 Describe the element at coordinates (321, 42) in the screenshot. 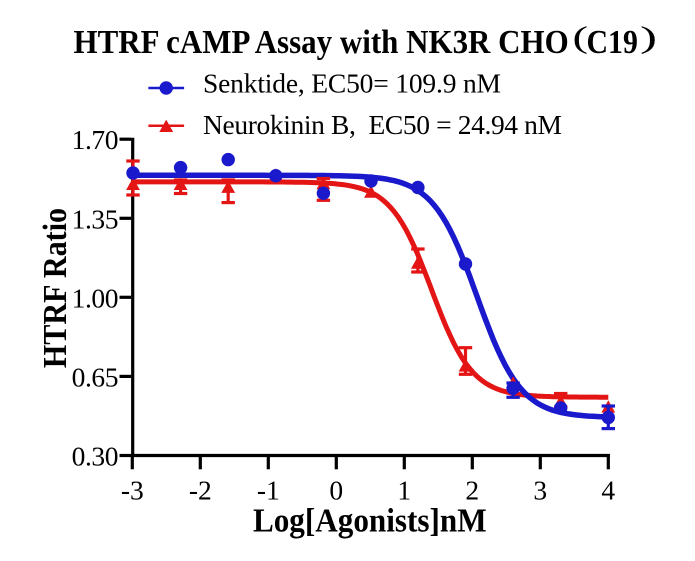

I see `svg-text: HTRF cAMP Assay with NK3R CHO` at that location.